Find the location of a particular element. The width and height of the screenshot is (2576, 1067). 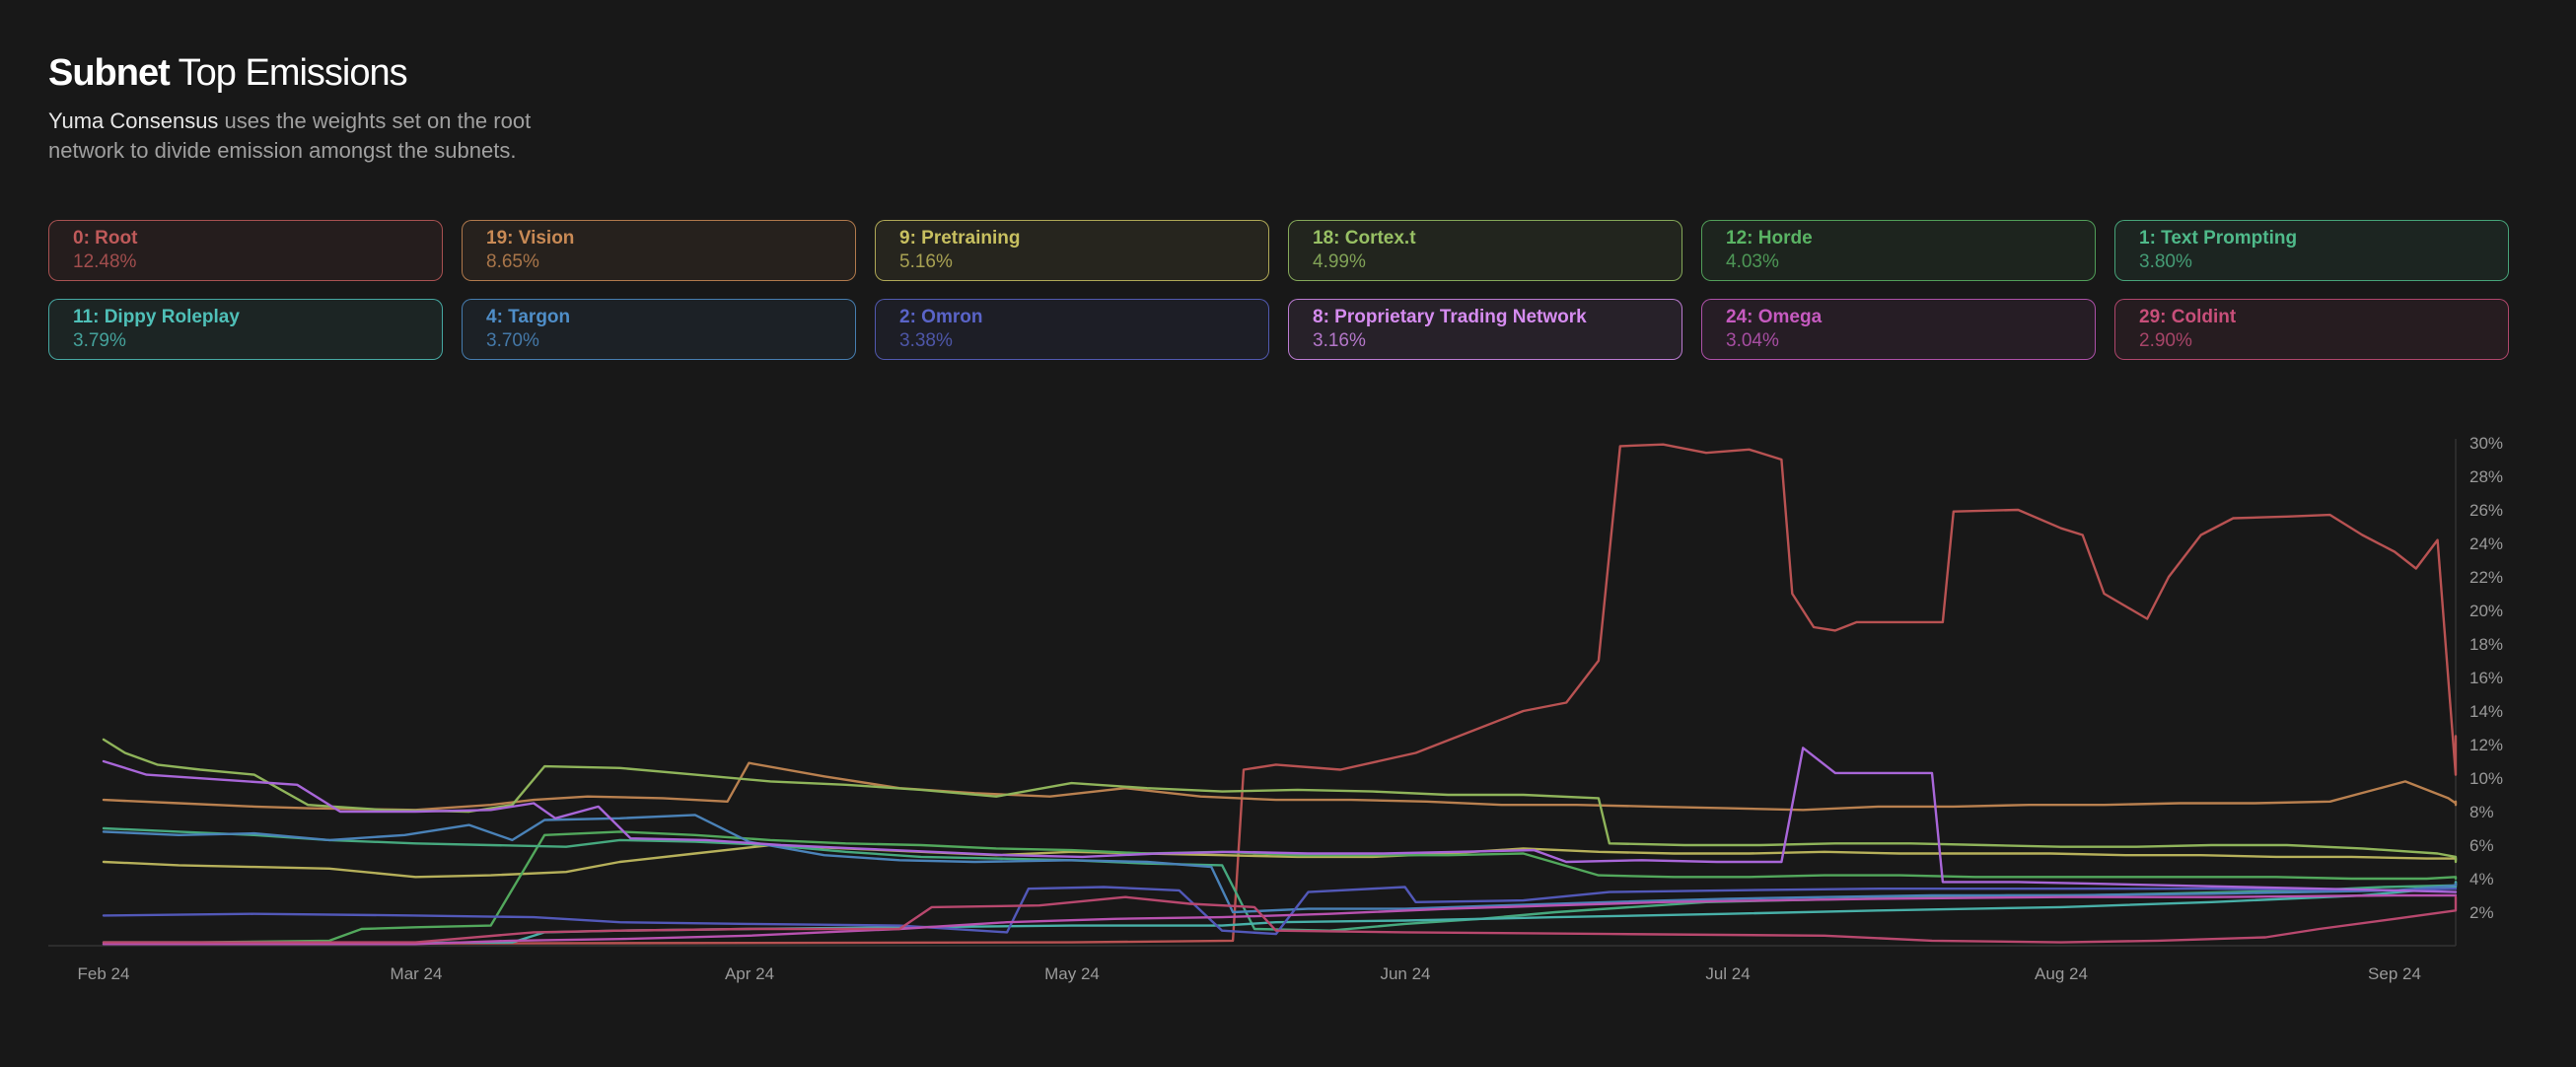

legend-card: 9: Pretraining 5.16% is located at coordinates (1072, 250).